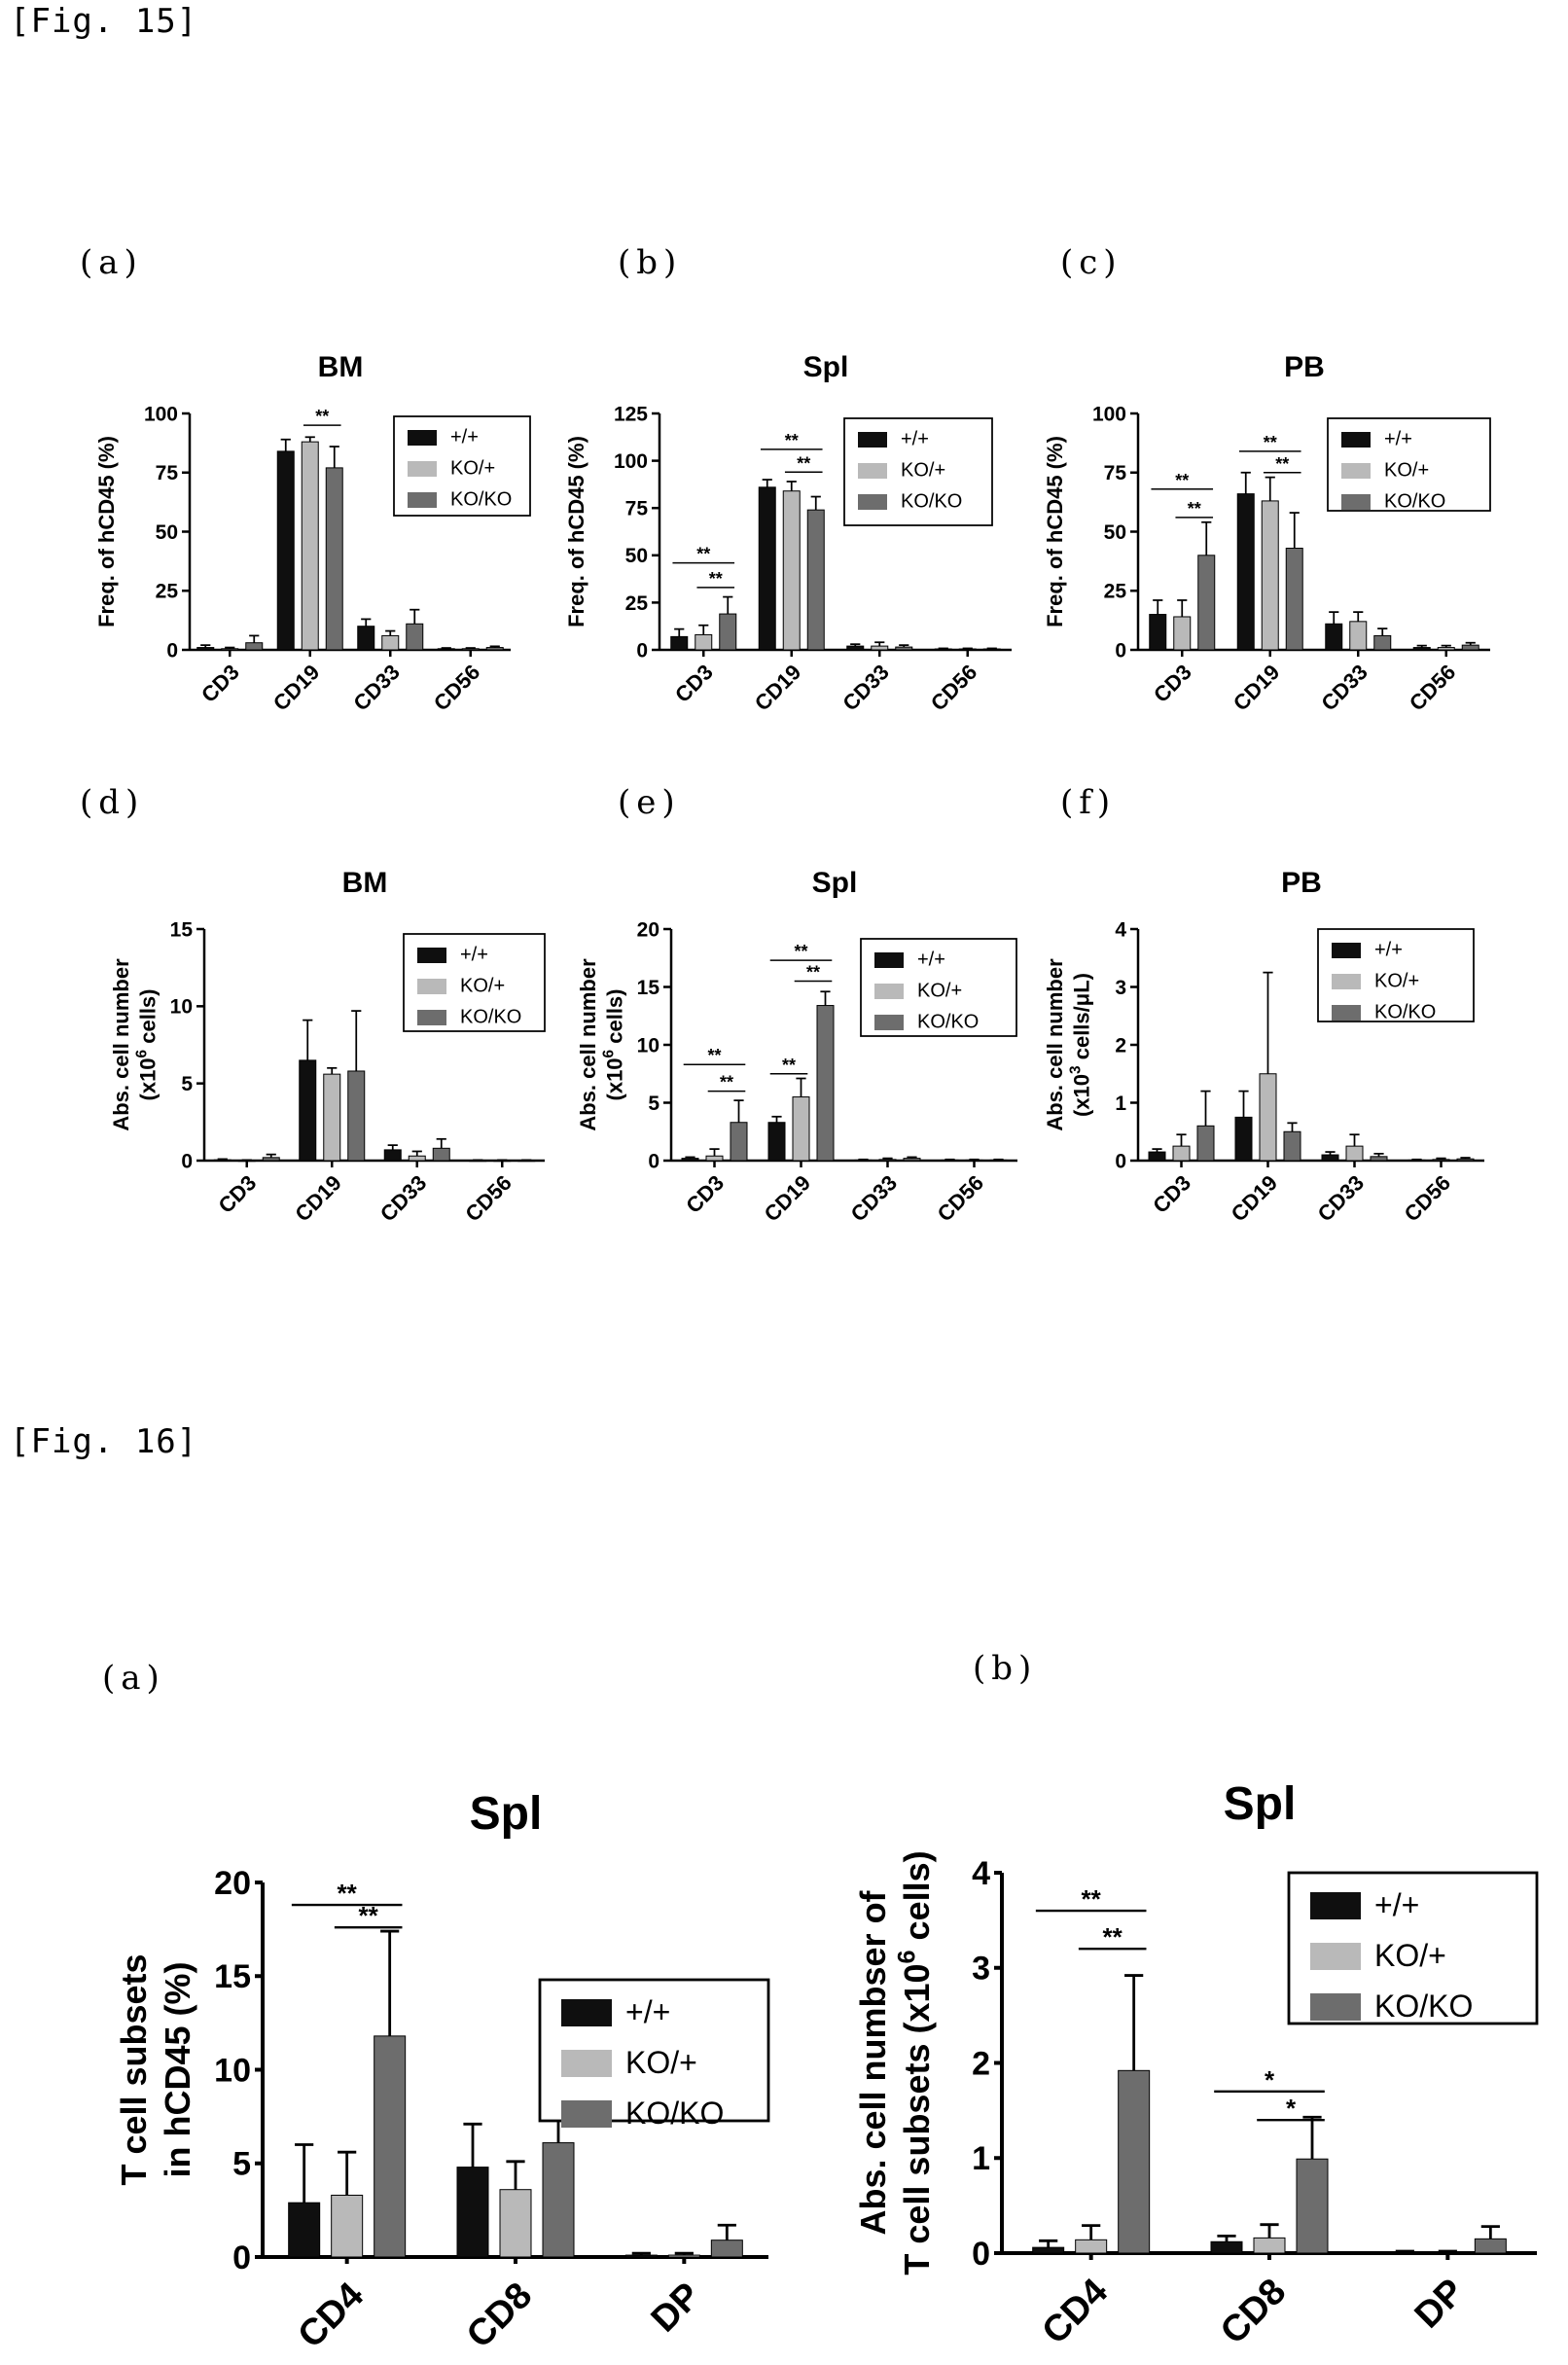 Image resolution: width=1568 pixels, height=2365 pixels. I want to click on y-axis-label: T cell subsets in hCD45 (%), so click(155, 2069).